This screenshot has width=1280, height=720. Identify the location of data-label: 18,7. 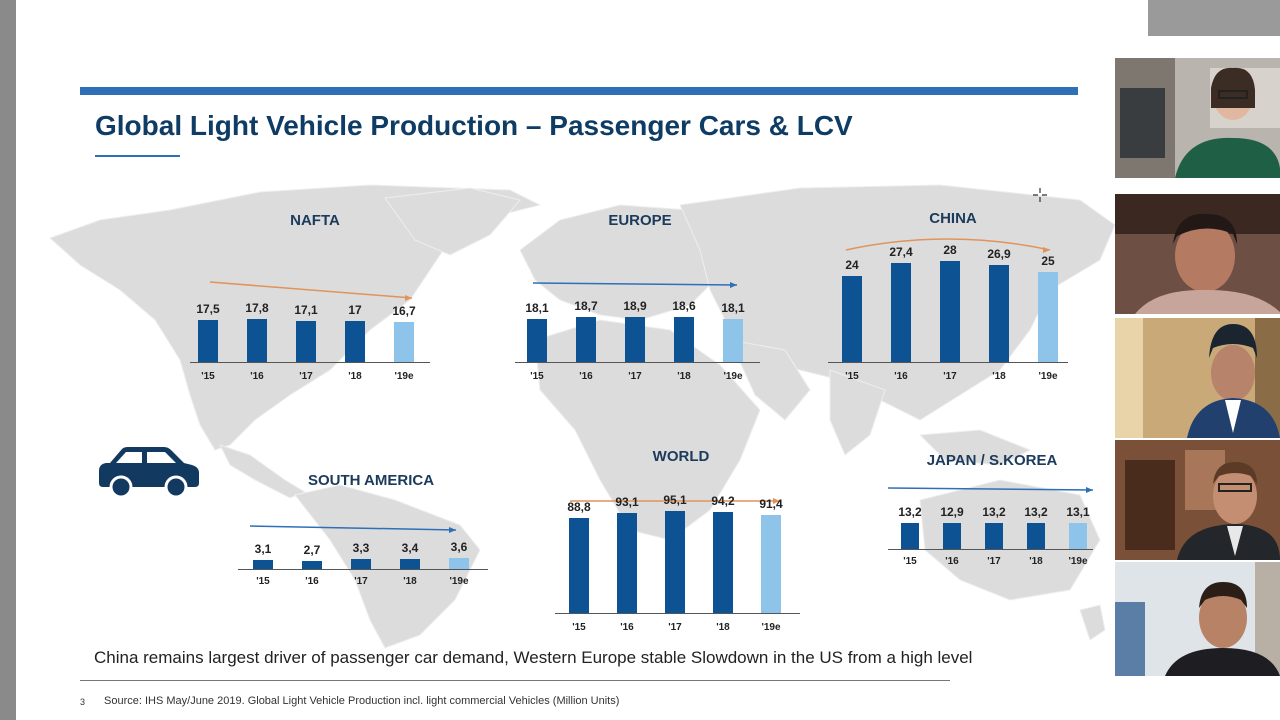
(586, 306).